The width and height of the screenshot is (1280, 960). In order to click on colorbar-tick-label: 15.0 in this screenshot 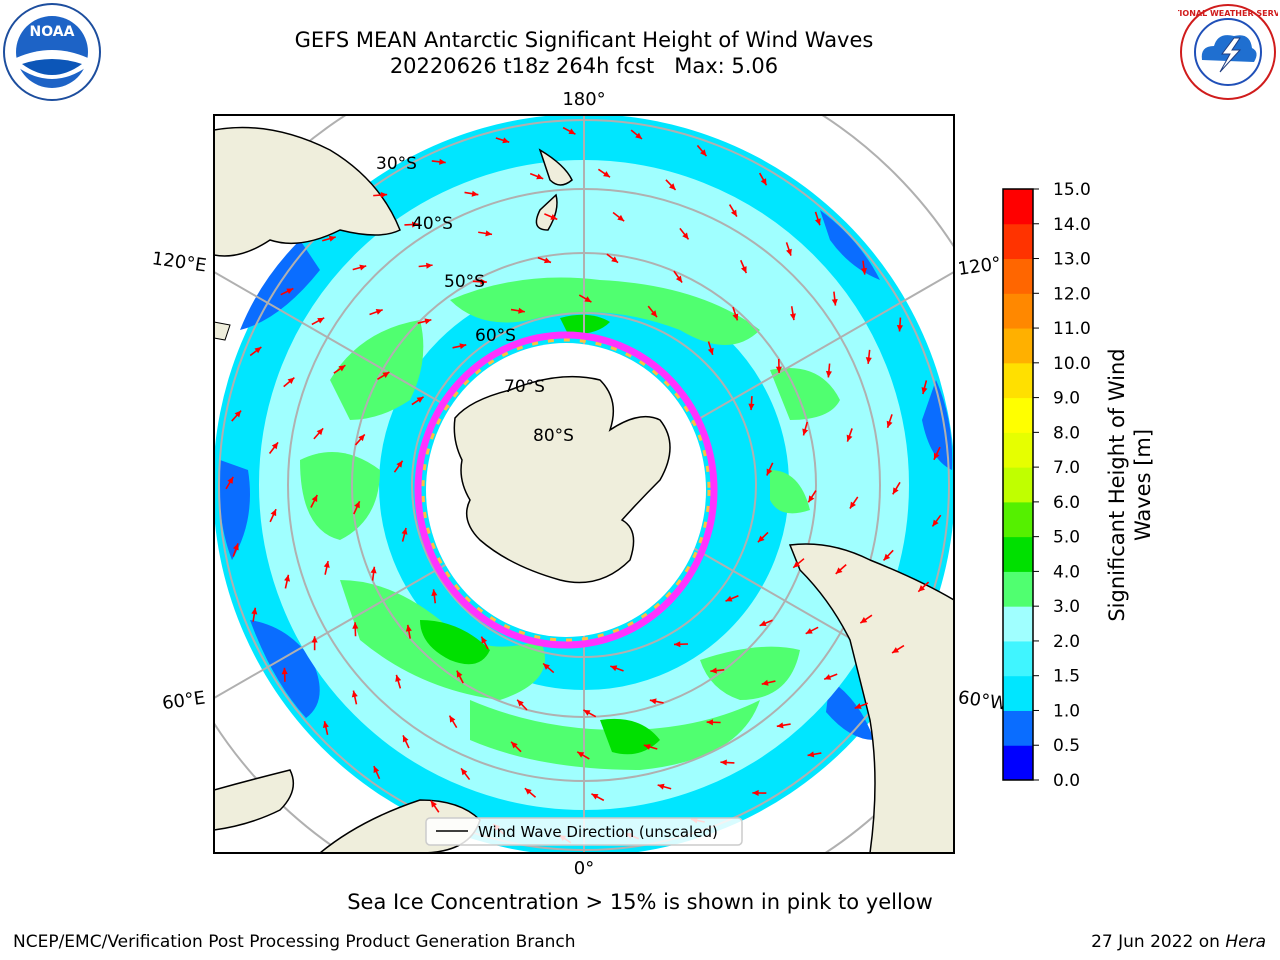, I will do `click(1072, 190)`.